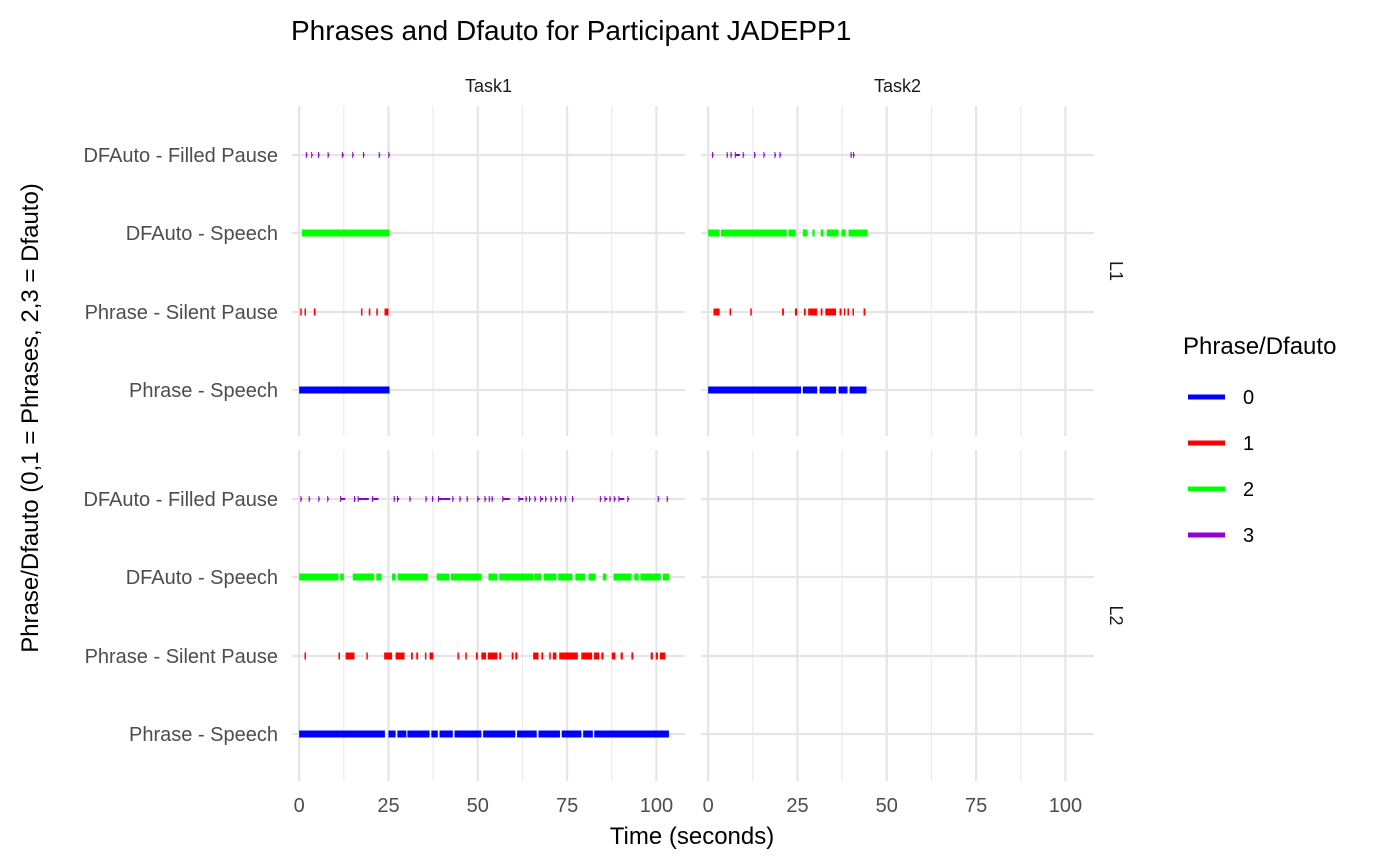 The image size is (1400, 865). What do you see at coordinates (478, 806) in the screenshot?
I see `x-tick-label: 50` at bounding box center [478, 806].